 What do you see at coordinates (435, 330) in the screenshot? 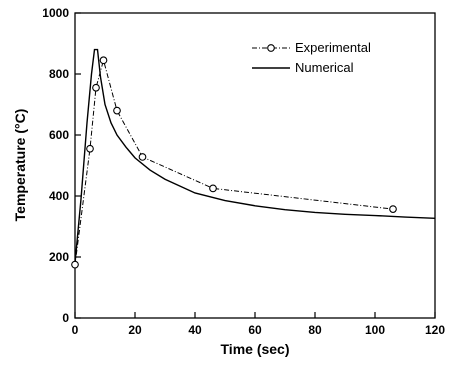
I see `x-tick-label: 120` at bounding box center [435, 330].